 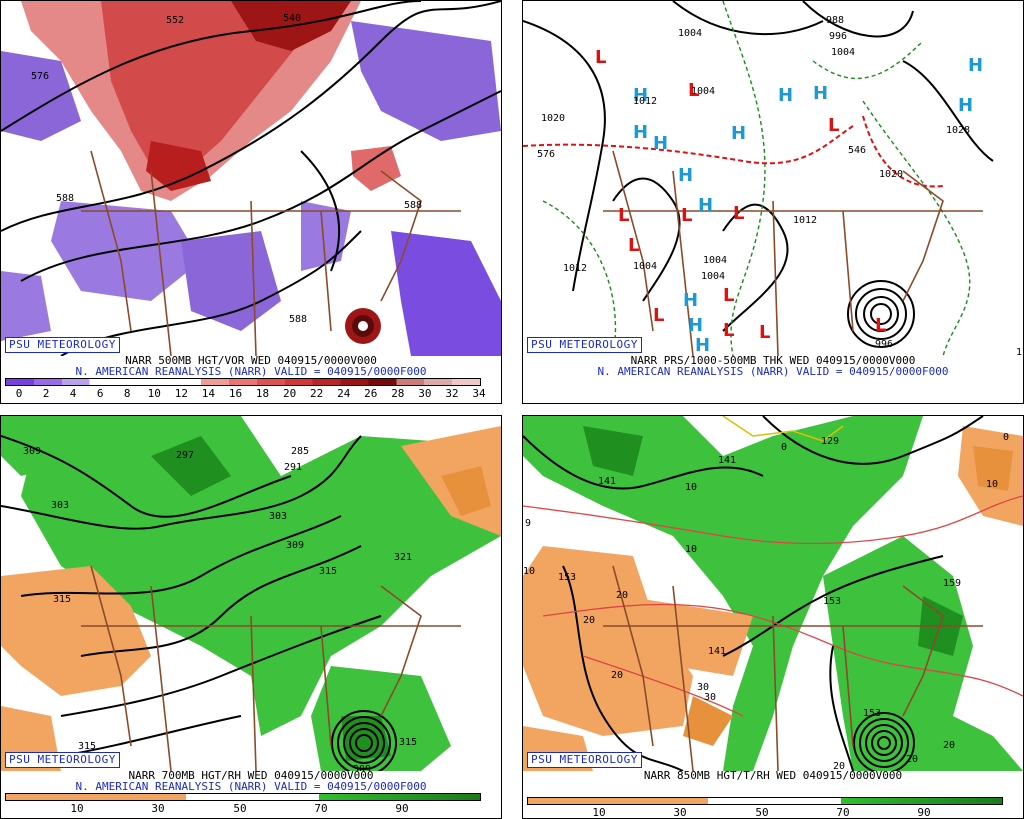 What do you see at coordinates (65, 198) in the screenshot?
I see `contour-label: 588` at bounding box center [65, 198].